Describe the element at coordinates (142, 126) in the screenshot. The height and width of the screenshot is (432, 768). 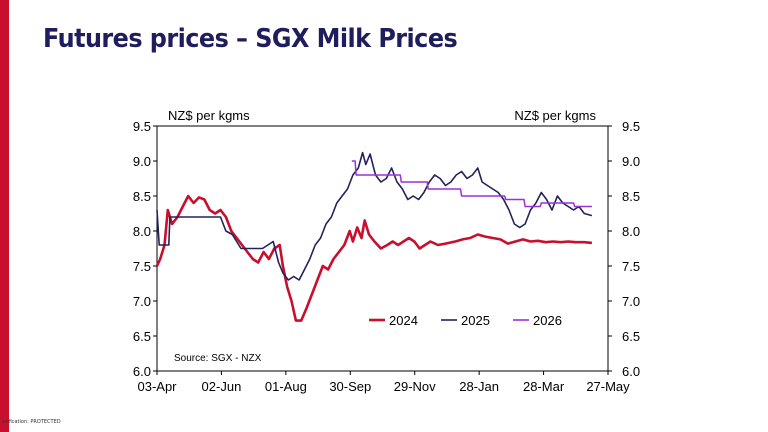
I see `y-tick-label-left: 9.5` at that location.